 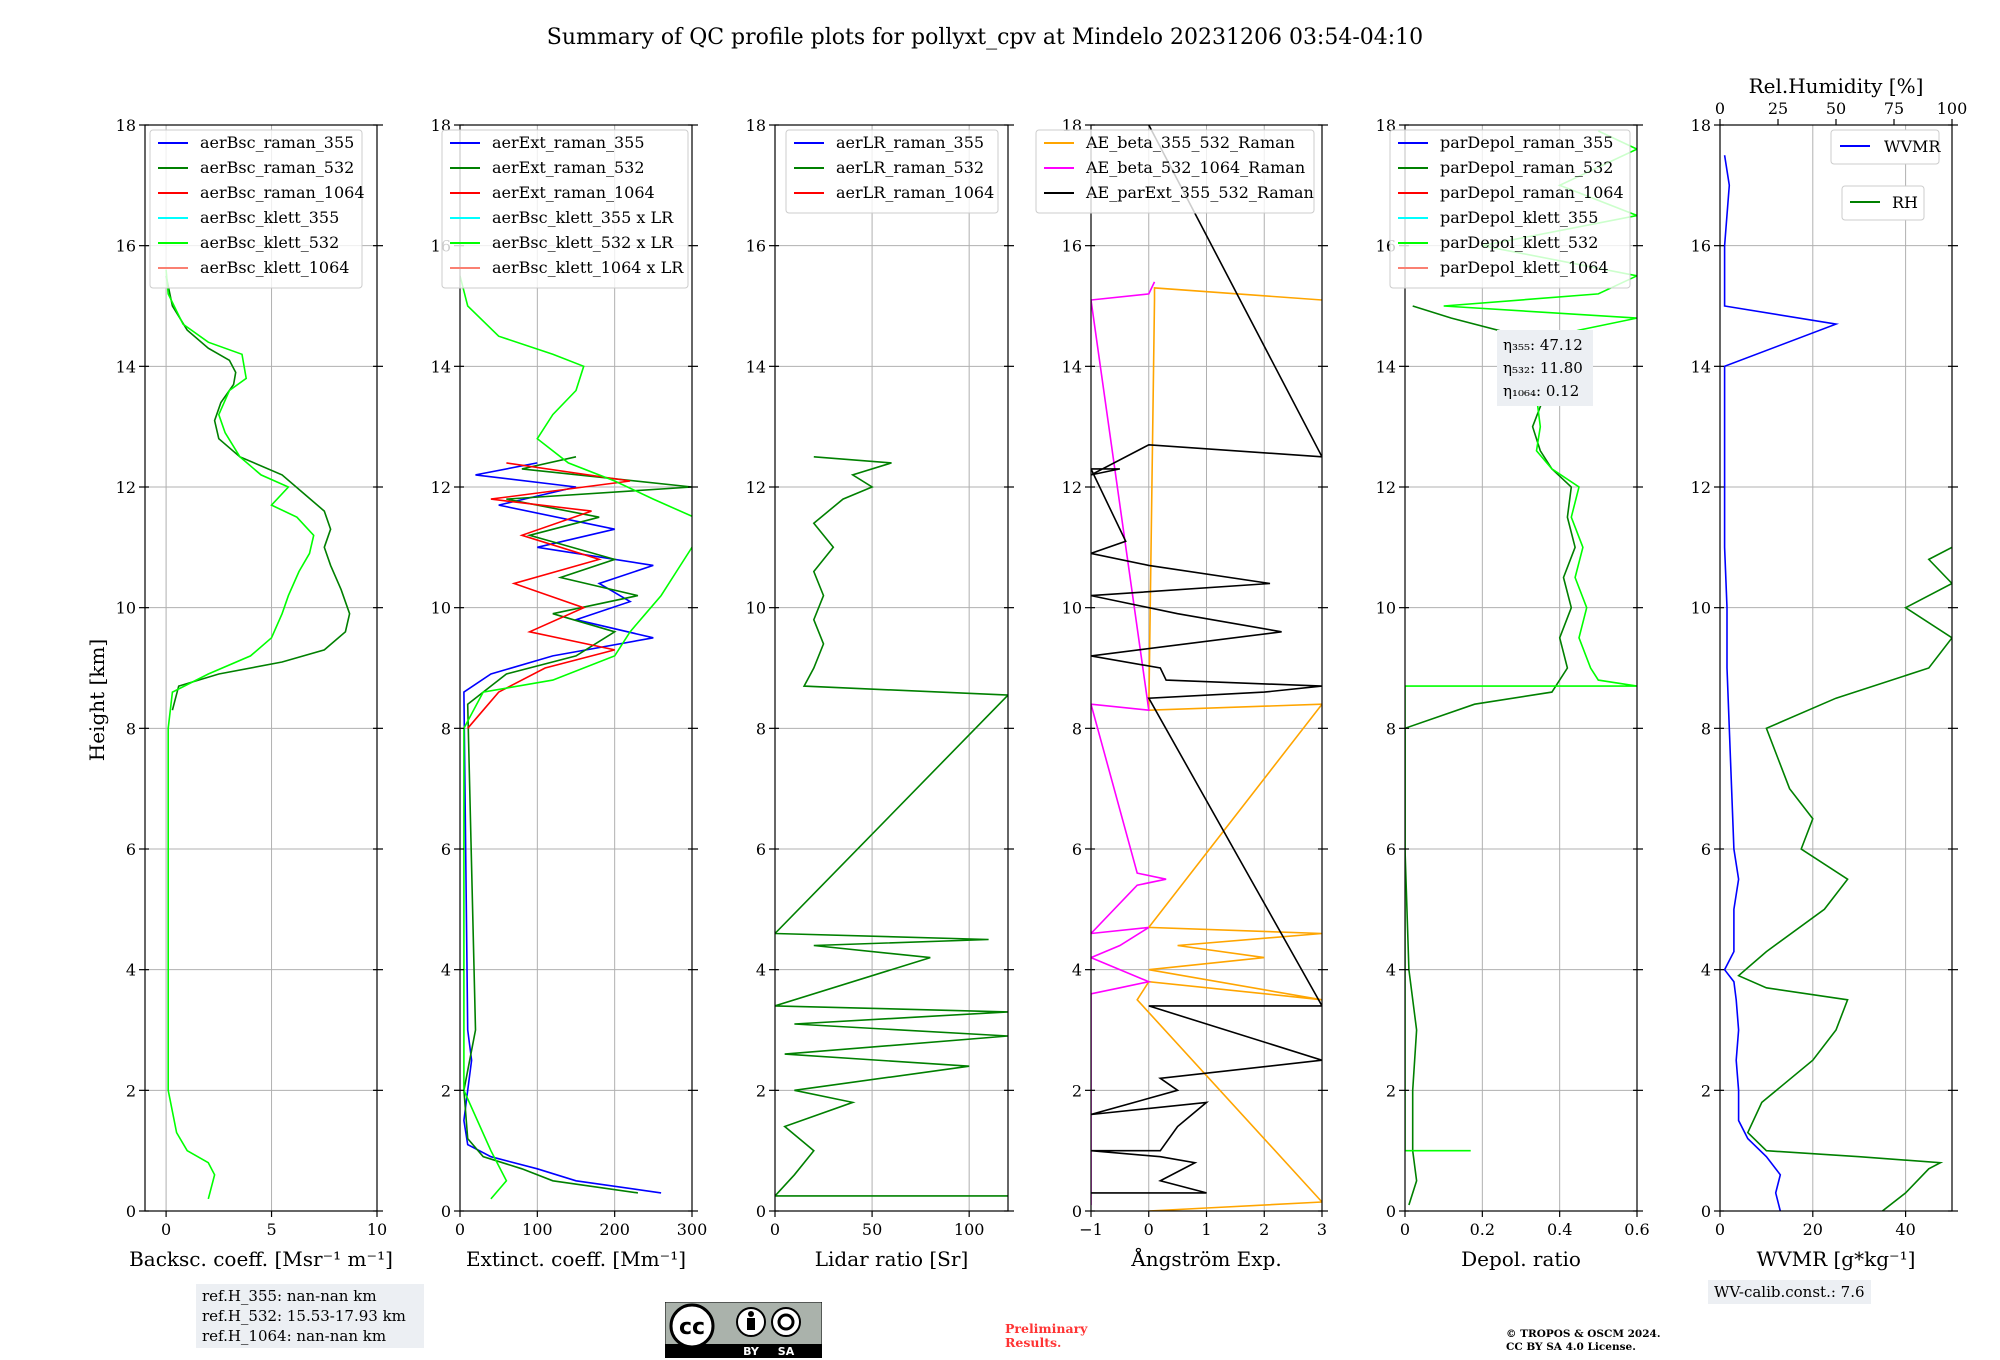 What do you see at coordinates (892, 1259) in the screenshot?
I see `x-axis-label: Lidar ratio [Sr]` at bounding box center [892, 1259].